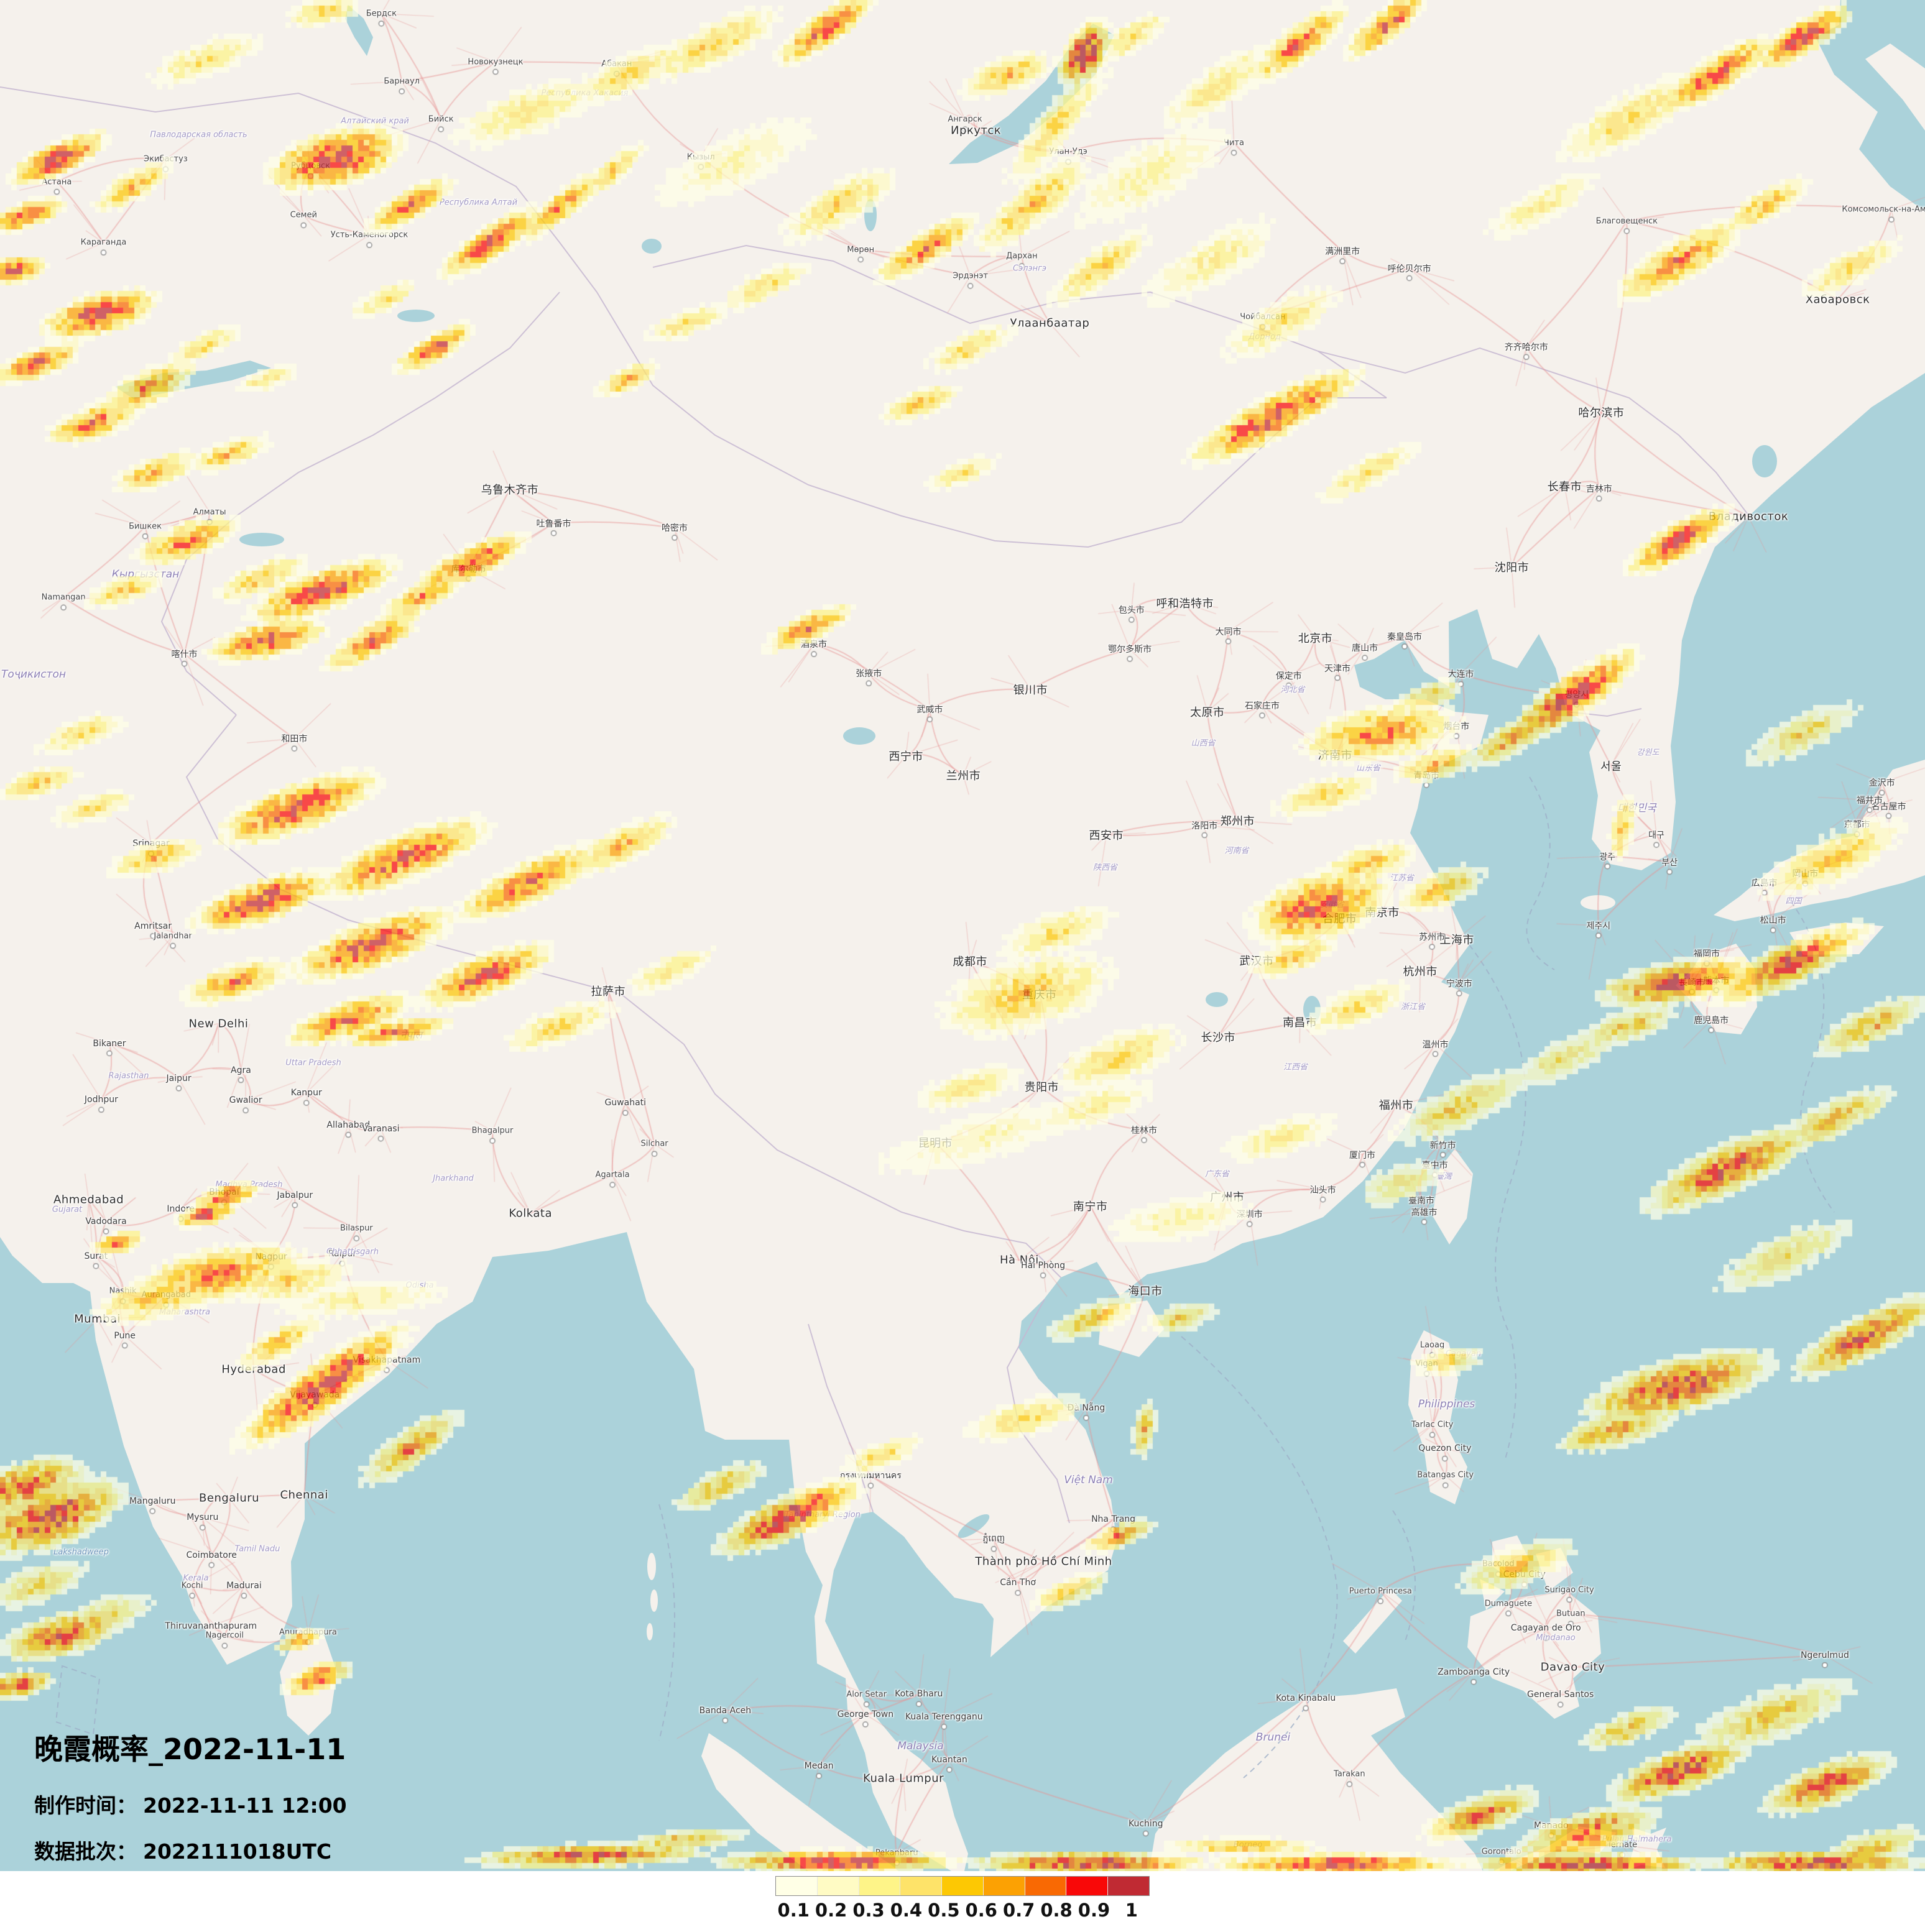 The height and width of the screenshot is (1932, 1925). I want to click on legend-color-bar, so click(962, 1886).